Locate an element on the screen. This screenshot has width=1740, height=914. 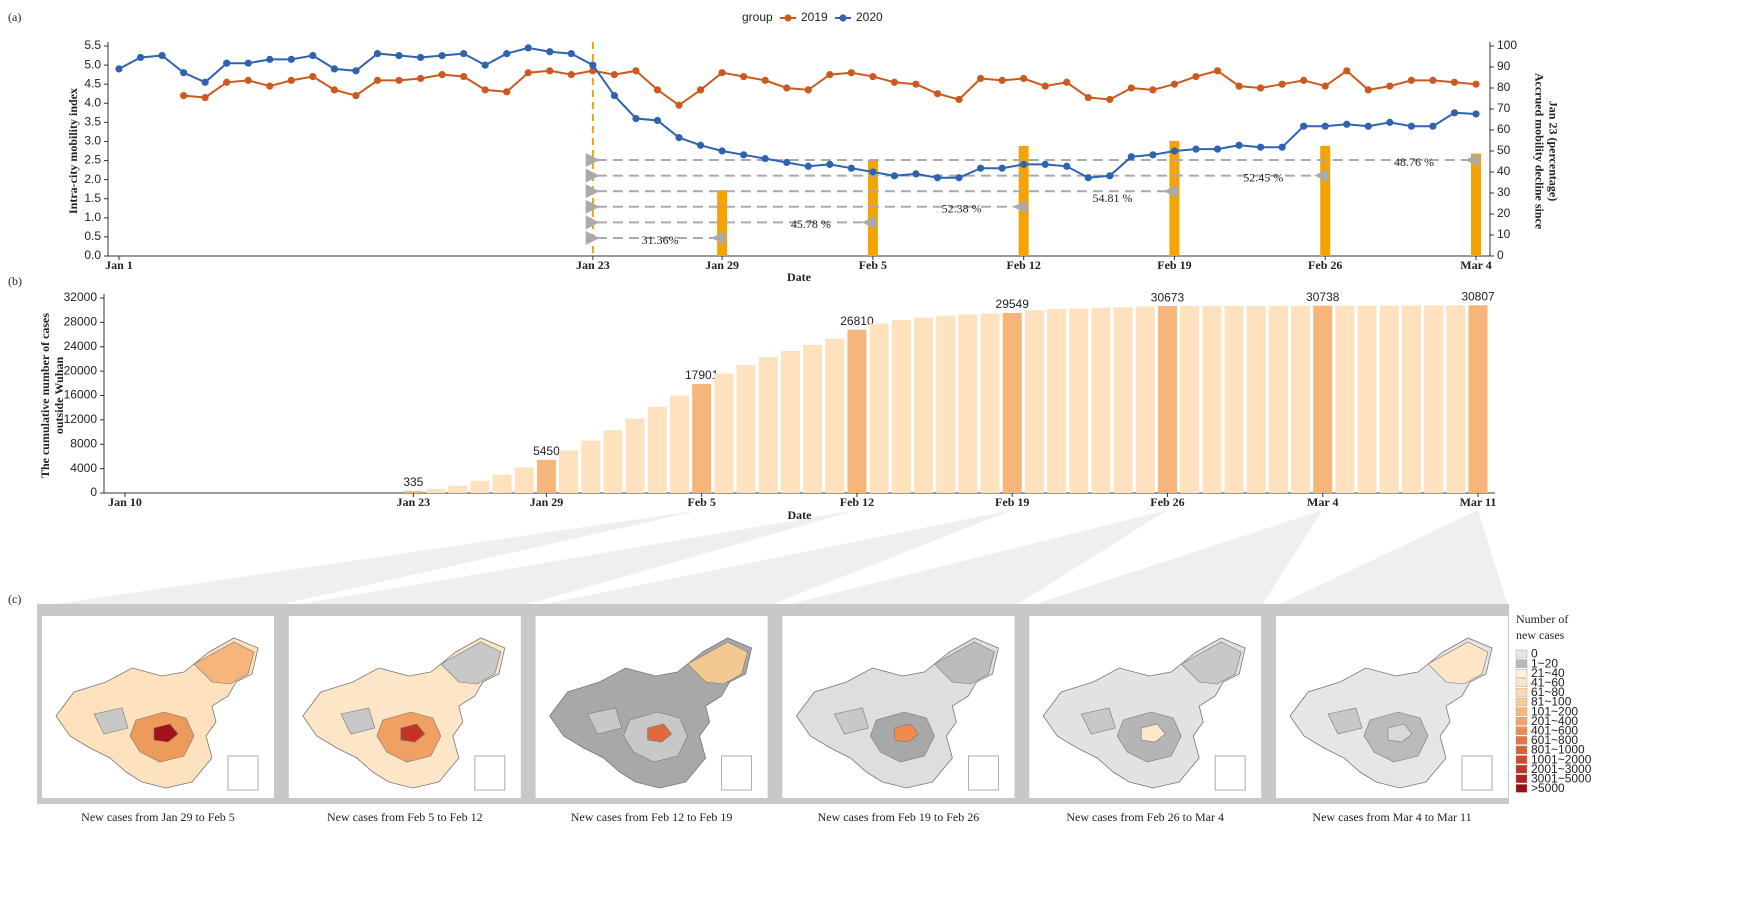
panel-label: (a) is located at coordinates (14, 17).